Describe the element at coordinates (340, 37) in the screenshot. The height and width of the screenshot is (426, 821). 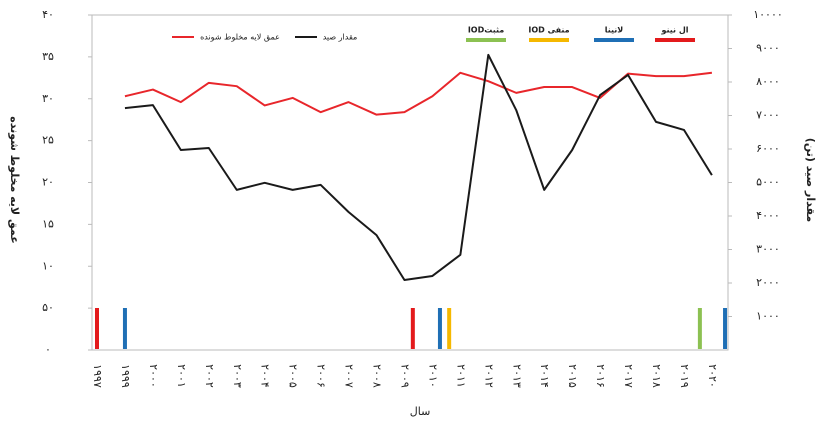
I see `legend-label: مقدار صید` at that location.